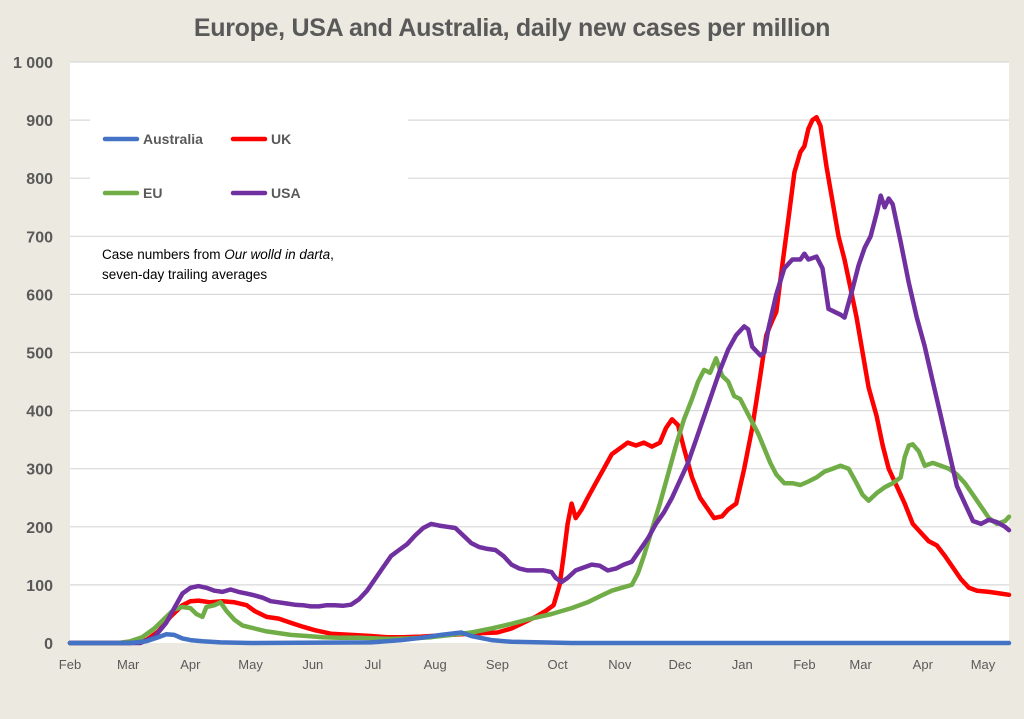  I want to click on y-tick-label: 200, so click(39, 528).